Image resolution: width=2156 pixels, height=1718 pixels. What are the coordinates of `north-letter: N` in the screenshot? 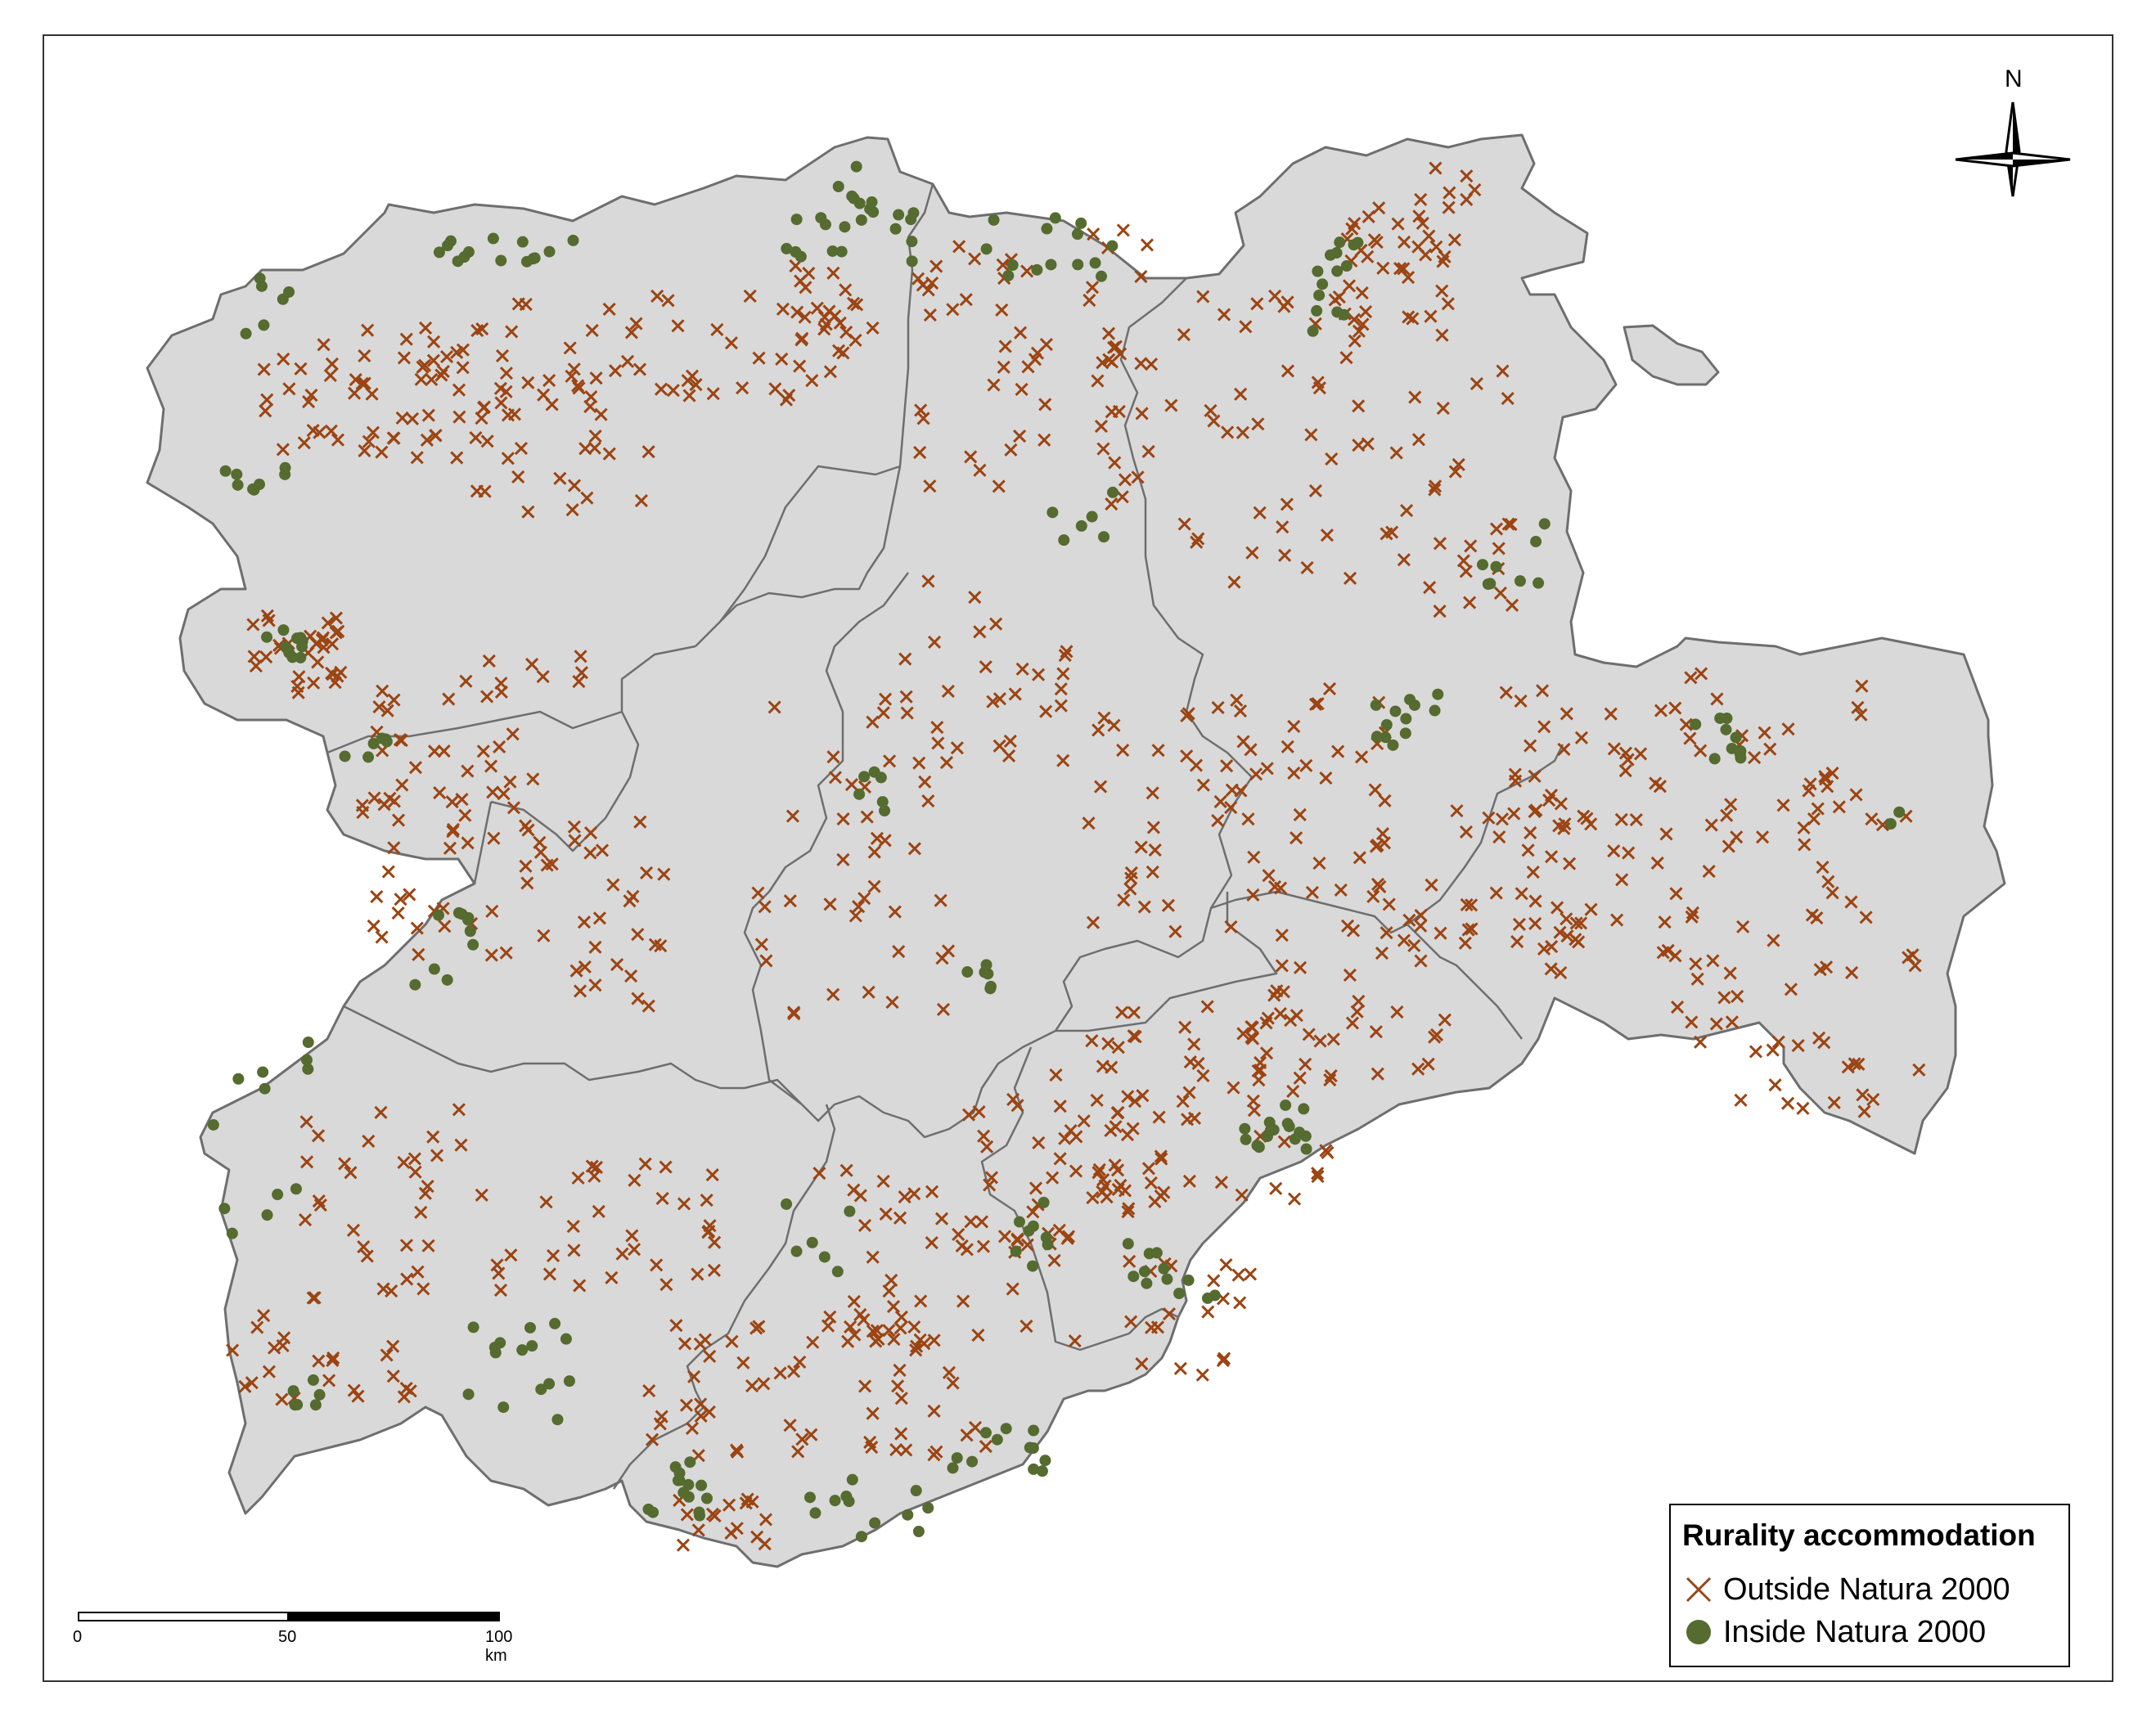 It's located at (2014, 79).